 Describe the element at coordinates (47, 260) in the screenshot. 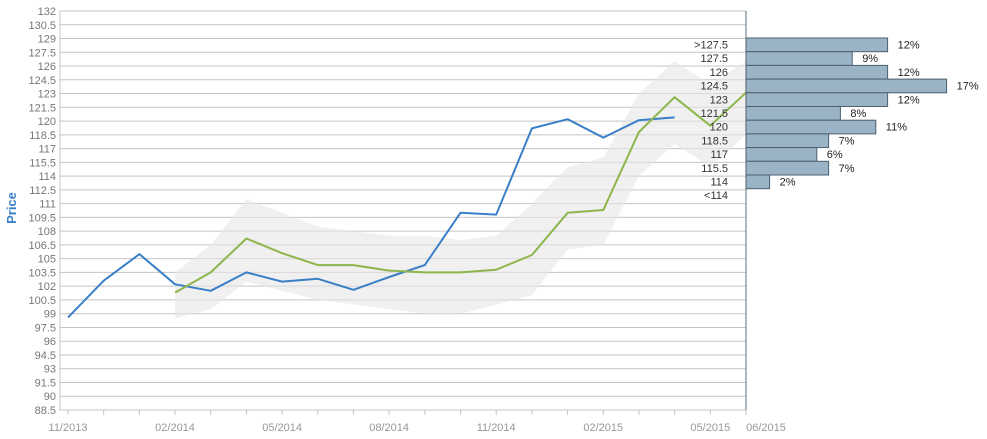

I see `y-tick-label: 105` at that location.